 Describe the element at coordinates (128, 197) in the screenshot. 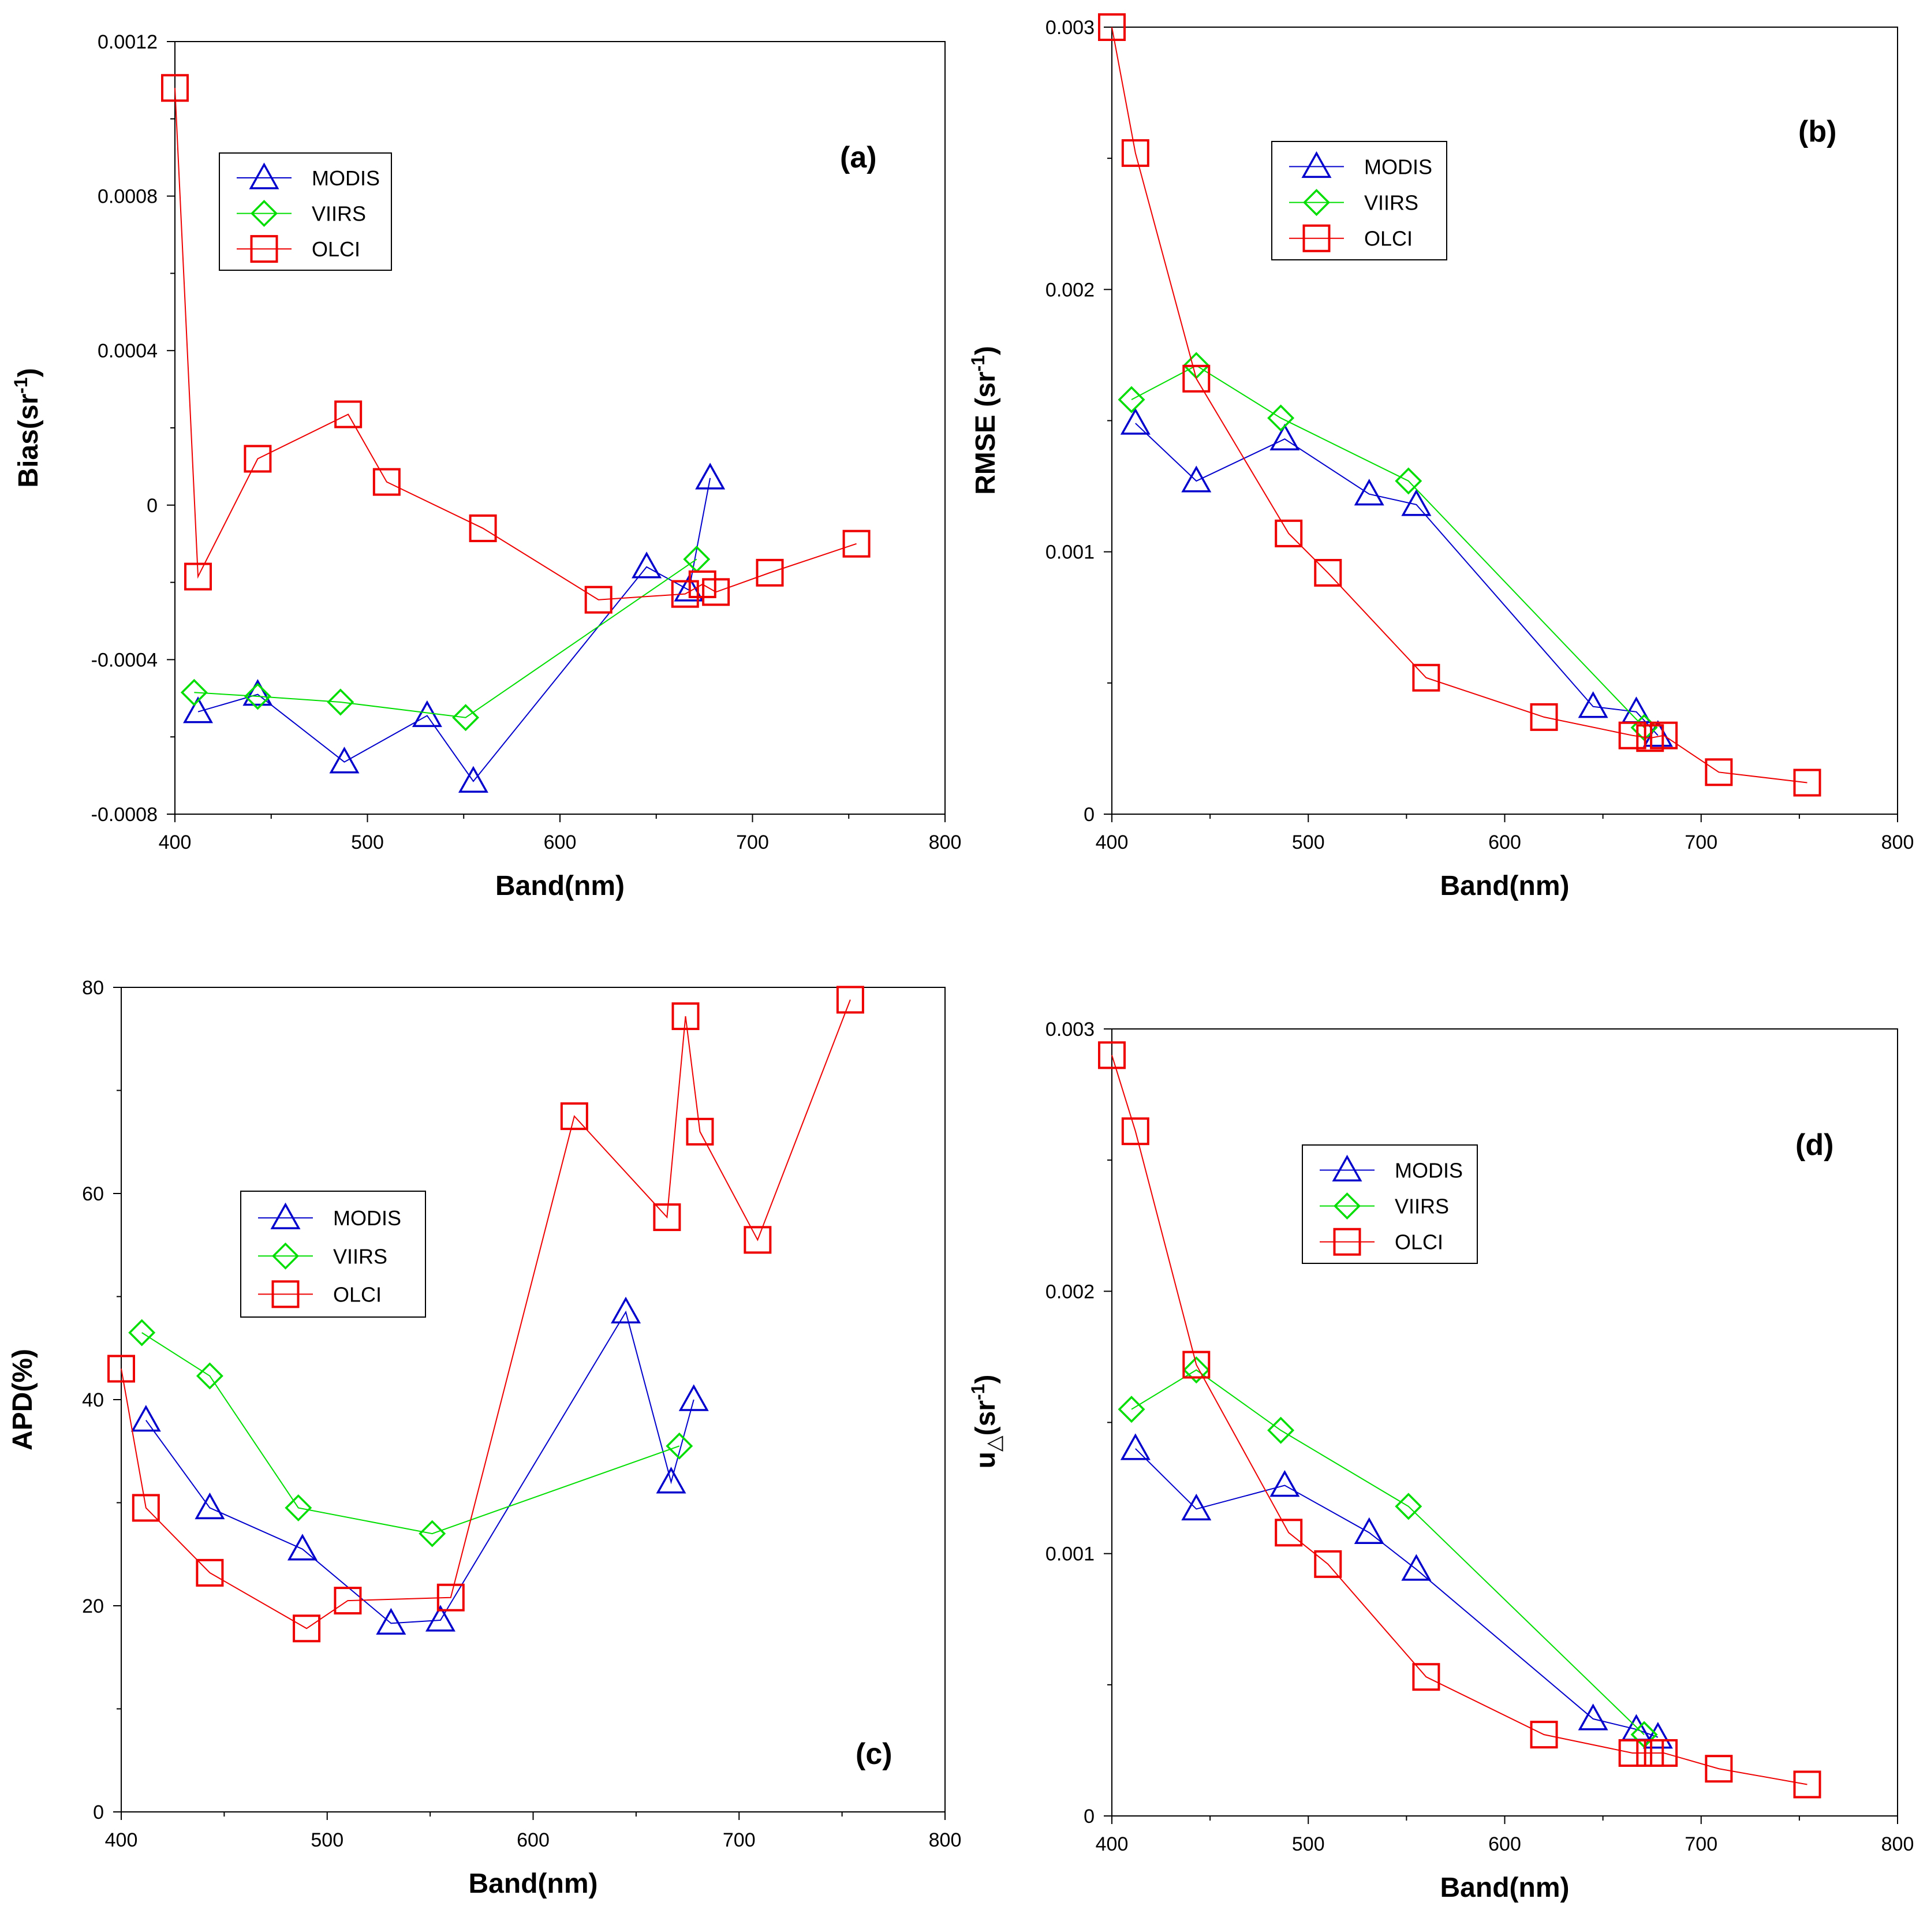

I see `y-tick-label: 0.0008` at that location.